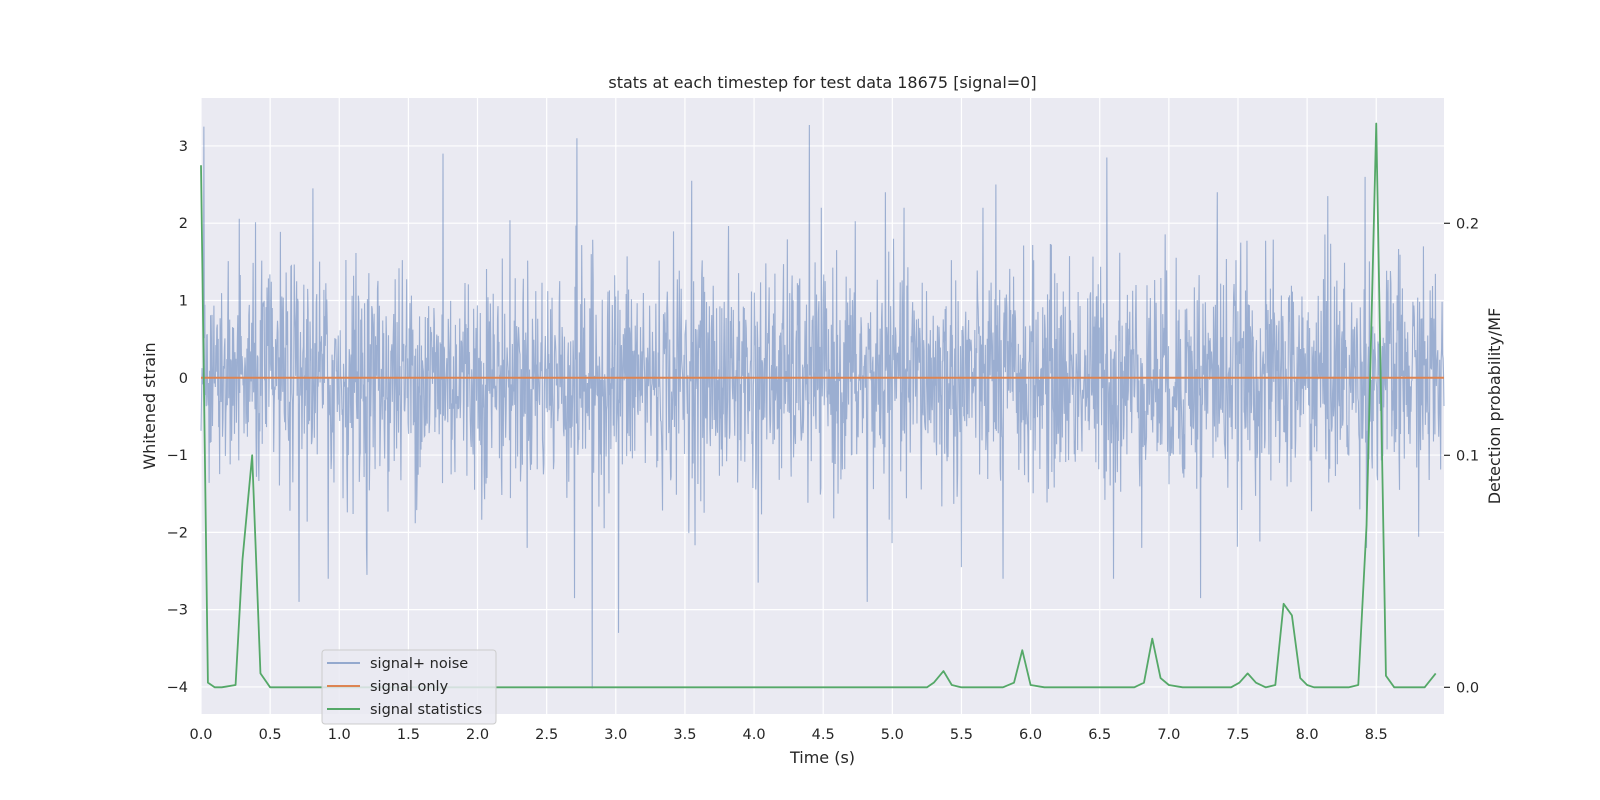  Describe the element at coordinates (961, 735) in the screenshot. I see `x-tick-label: 5.5` at that location.